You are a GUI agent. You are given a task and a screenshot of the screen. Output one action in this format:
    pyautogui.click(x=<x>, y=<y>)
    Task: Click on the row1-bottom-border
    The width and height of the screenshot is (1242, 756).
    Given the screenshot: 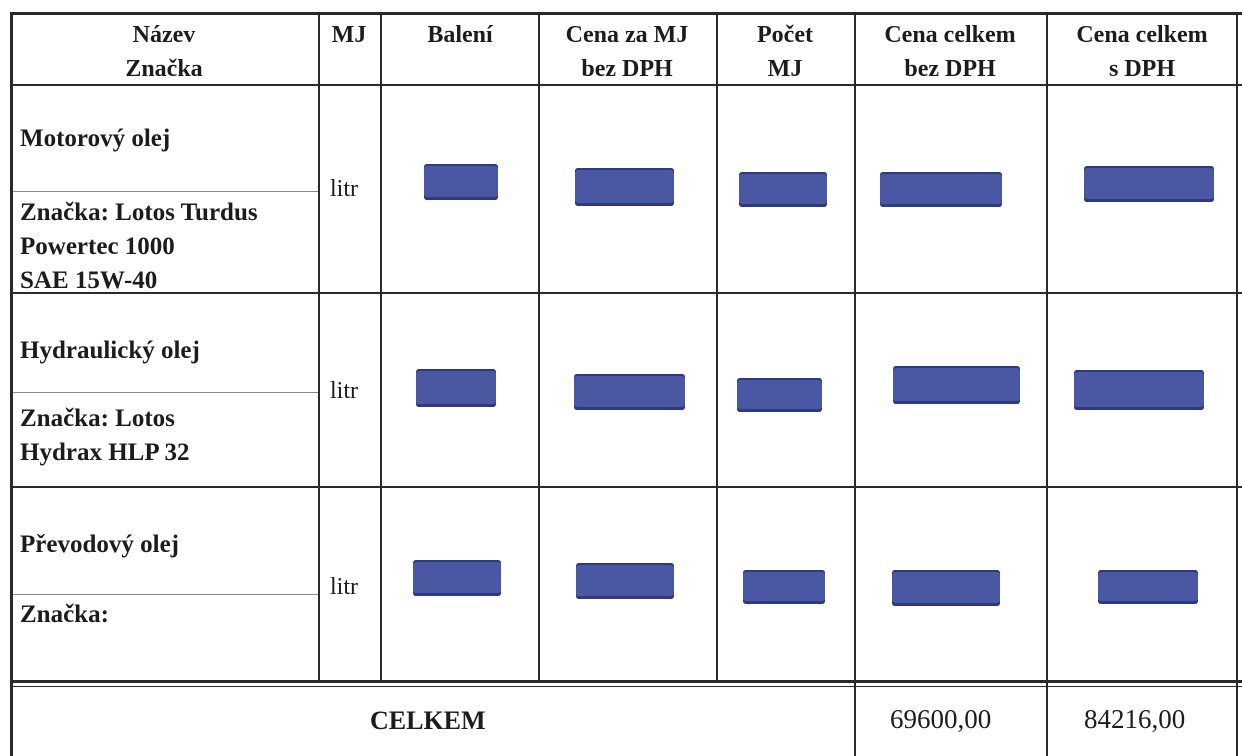 What is the action you would take?
    pyautogui.click(x=626, y=293)
    